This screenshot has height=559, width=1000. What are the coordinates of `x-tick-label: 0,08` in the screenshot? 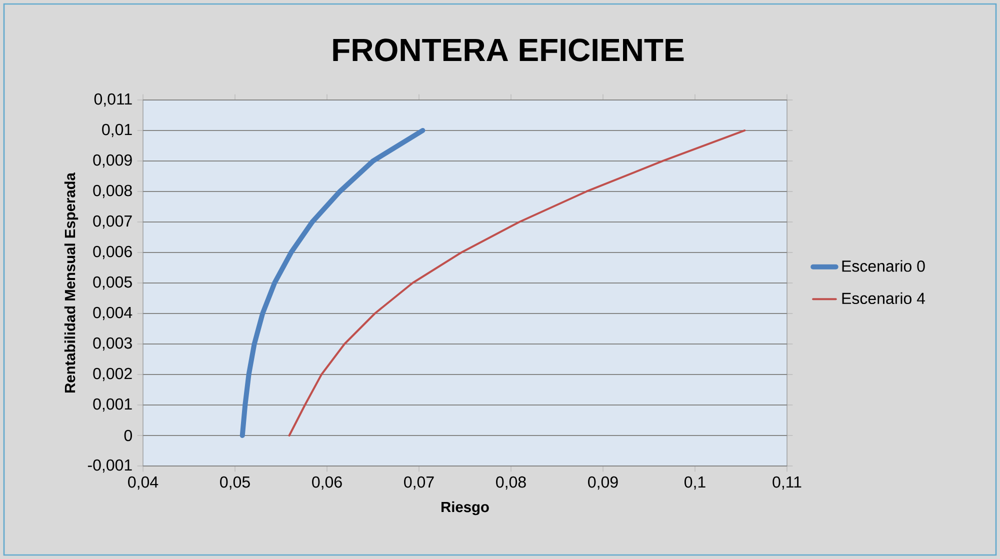 It's located at (511, 483).